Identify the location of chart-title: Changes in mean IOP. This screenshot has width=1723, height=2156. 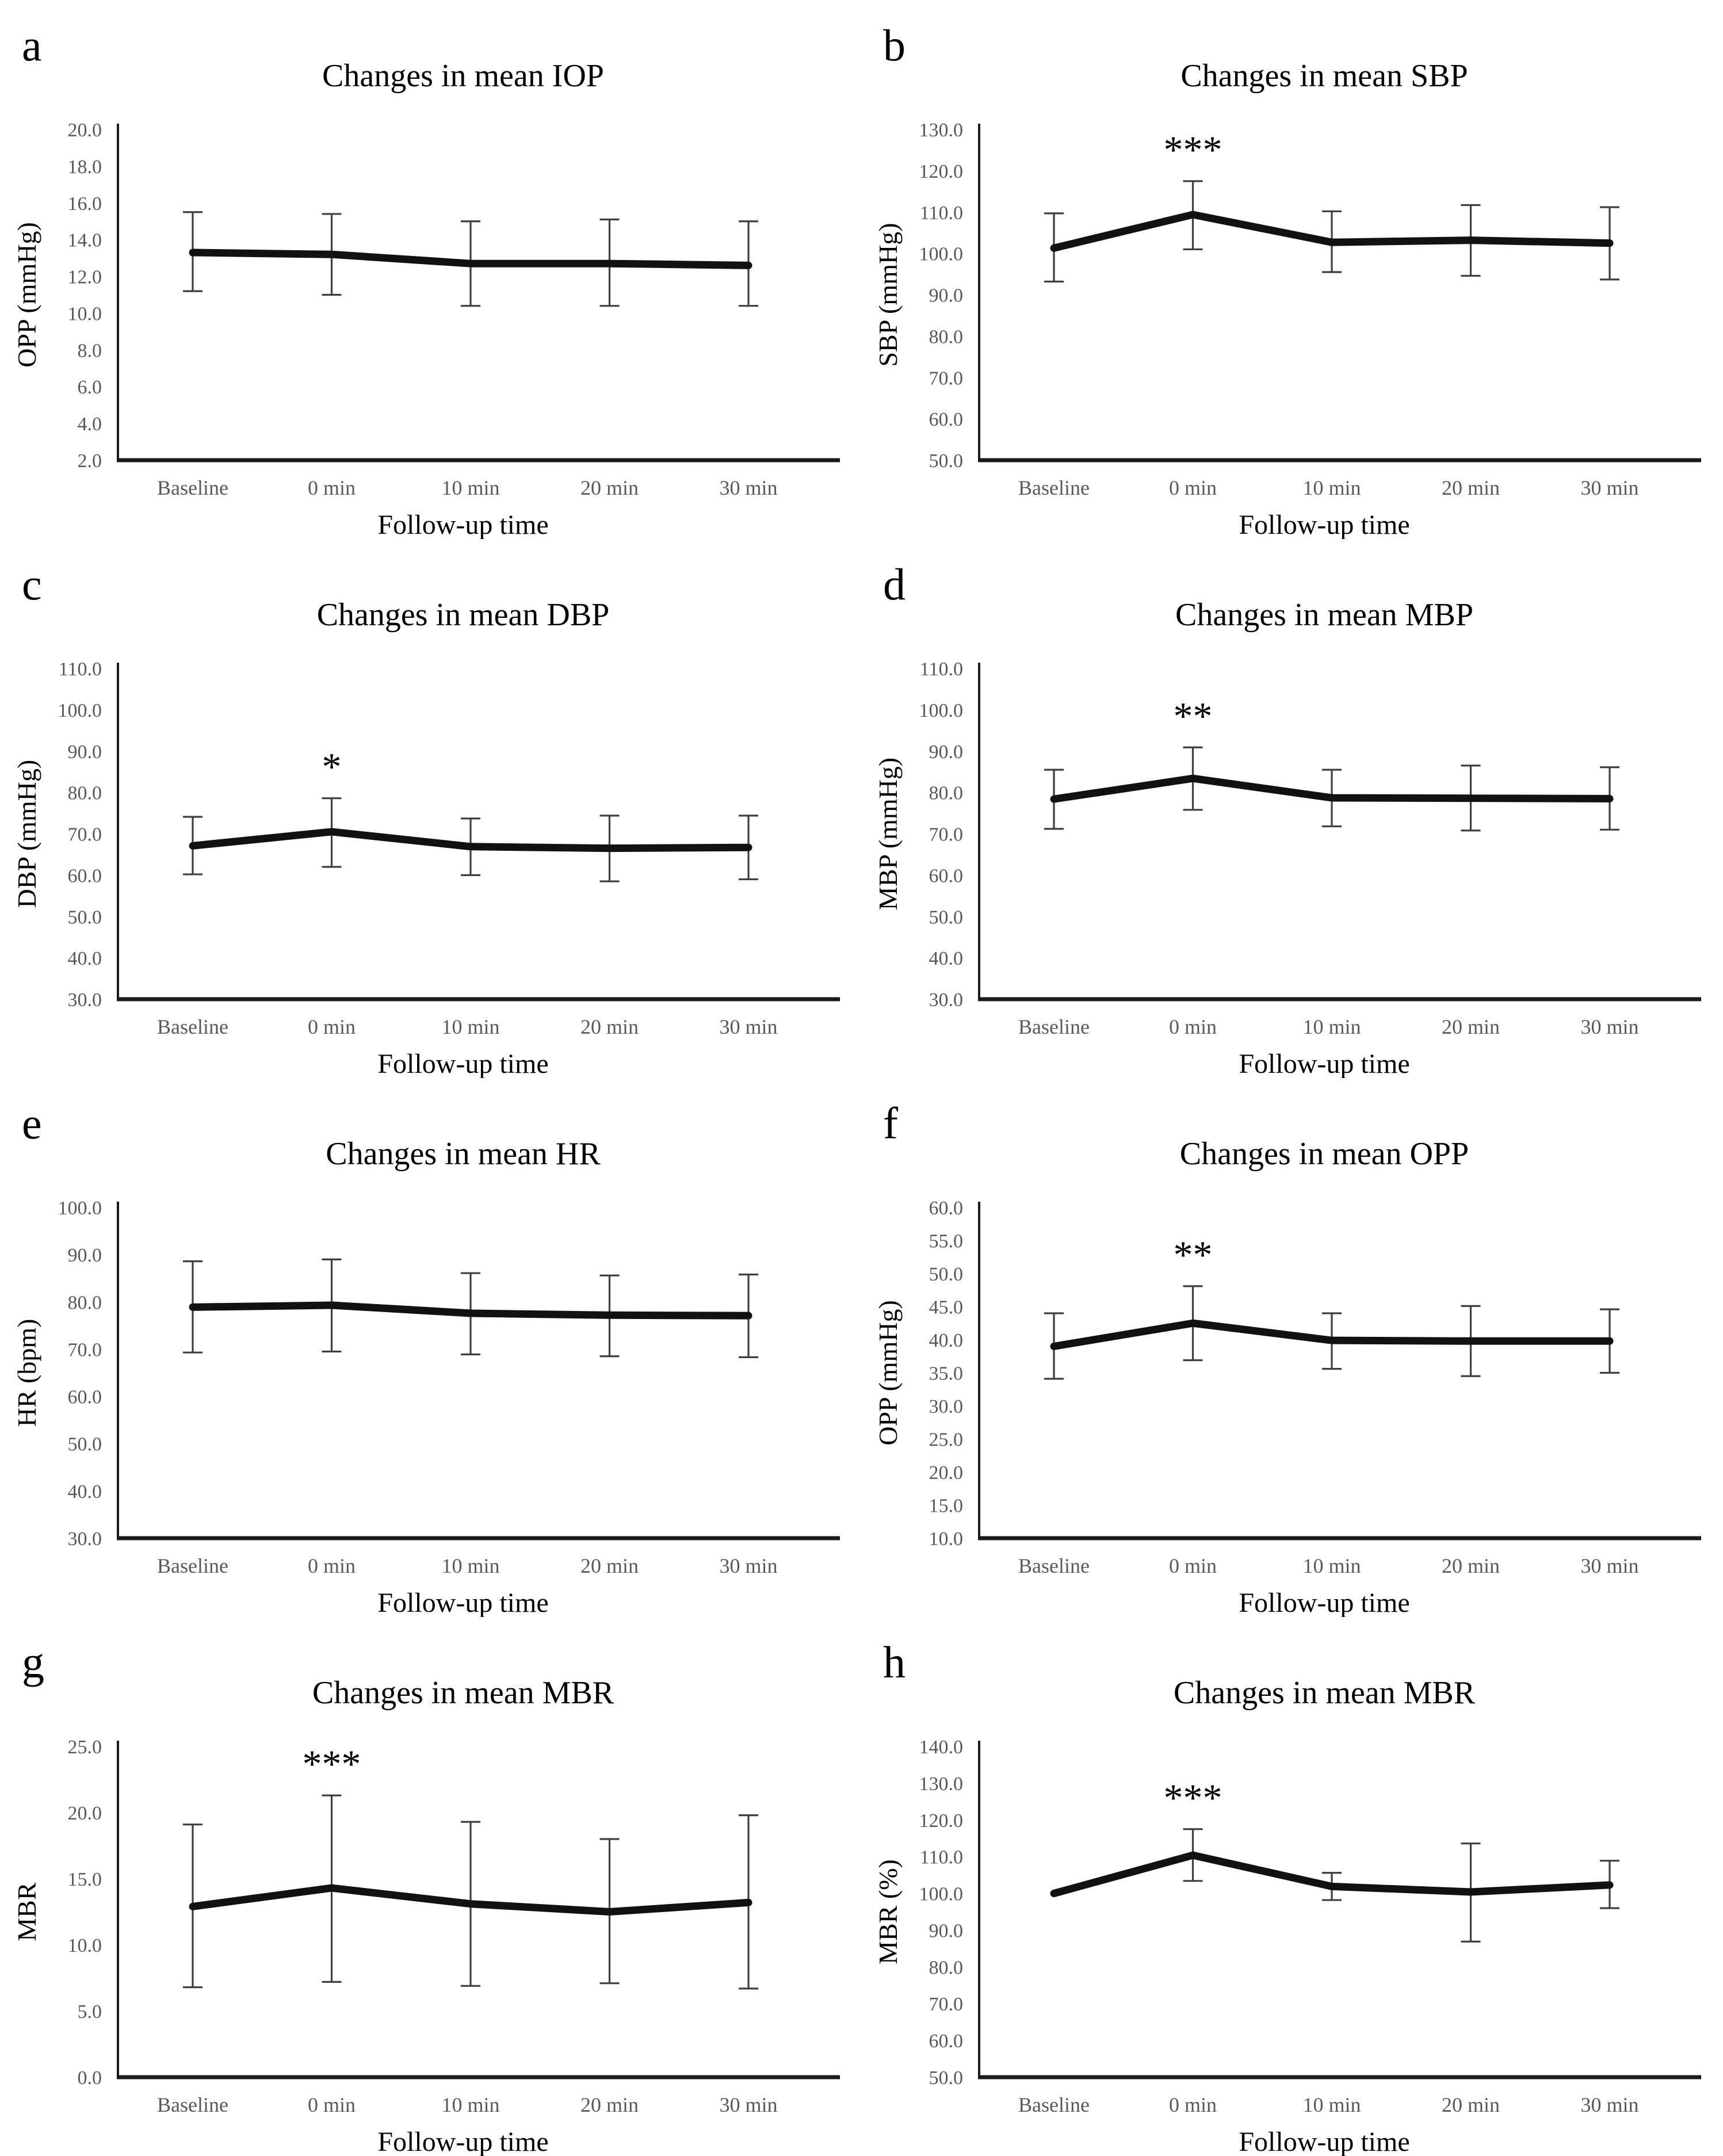
(463, 76).